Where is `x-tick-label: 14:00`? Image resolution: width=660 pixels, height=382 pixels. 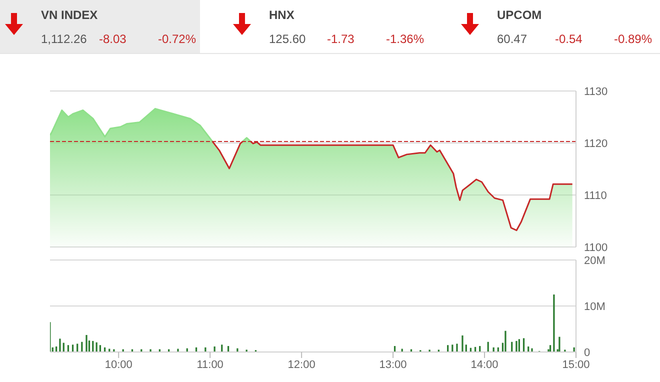
x-tick-label: 14:00 is located at coordinates (484, 364).